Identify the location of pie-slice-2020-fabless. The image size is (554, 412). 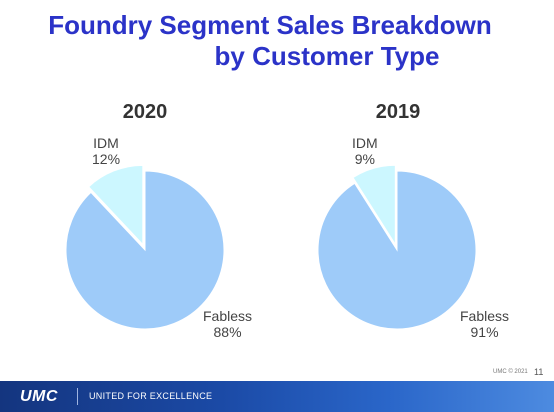
(145, 250).